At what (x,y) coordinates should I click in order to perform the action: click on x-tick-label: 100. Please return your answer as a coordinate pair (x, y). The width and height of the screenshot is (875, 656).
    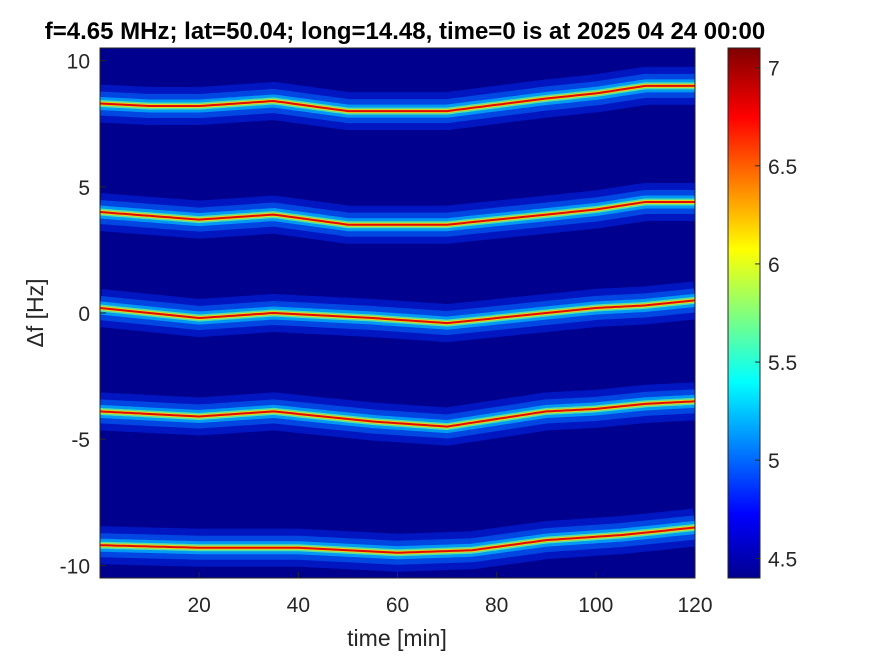
    Looking at the image, I should click on (595, 605).